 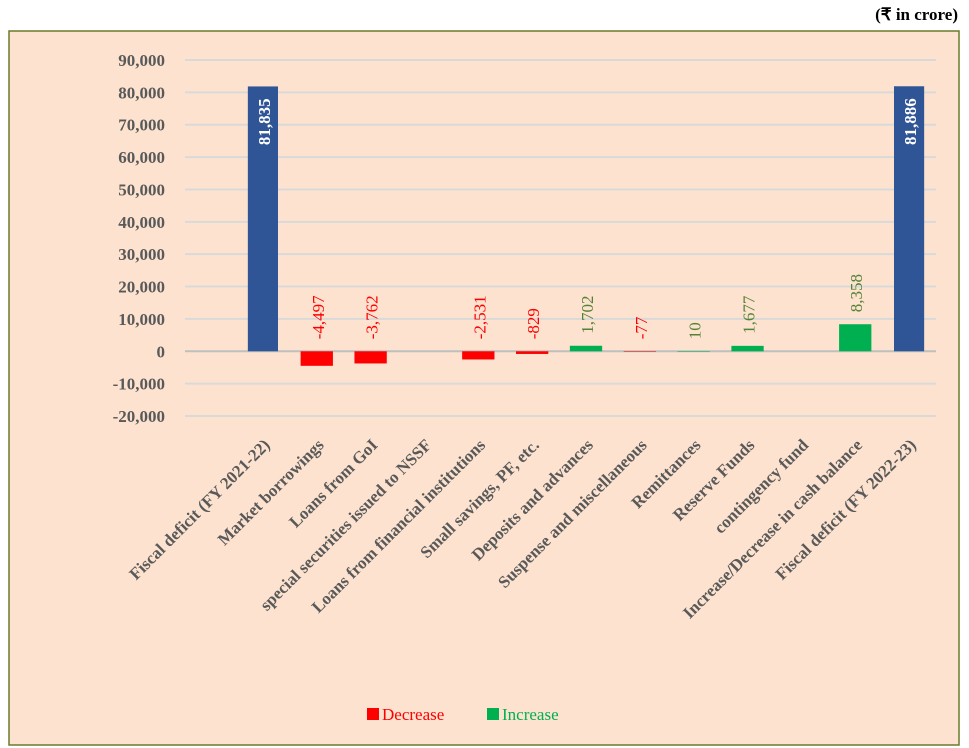 I want to click on y-tick-label: 10,000, so click(x=141, y=319).